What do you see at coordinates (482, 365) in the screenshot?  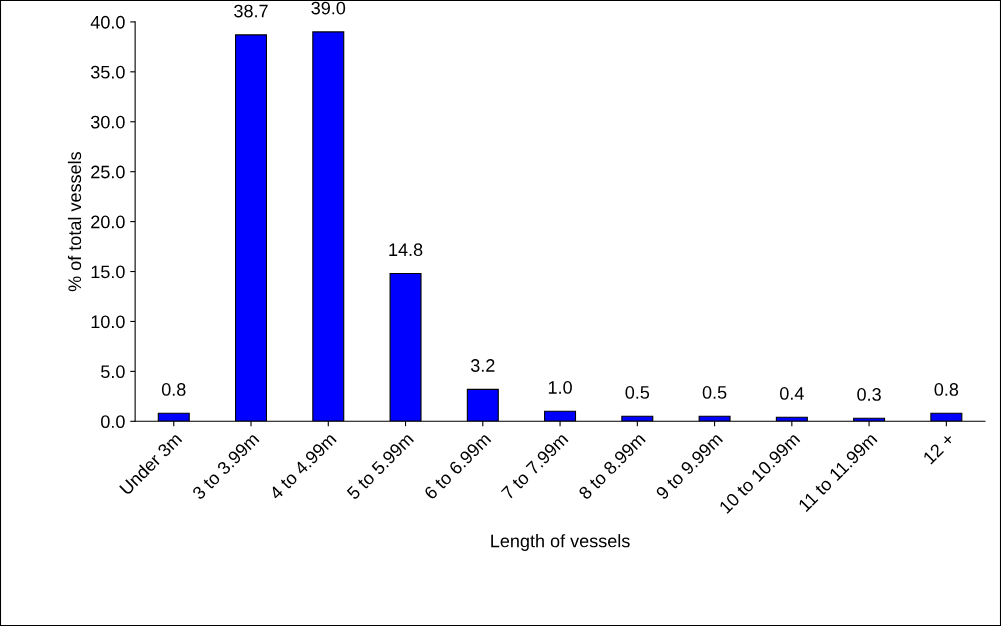 I see `data-label: 3.2` at bounding box center [482, 365].